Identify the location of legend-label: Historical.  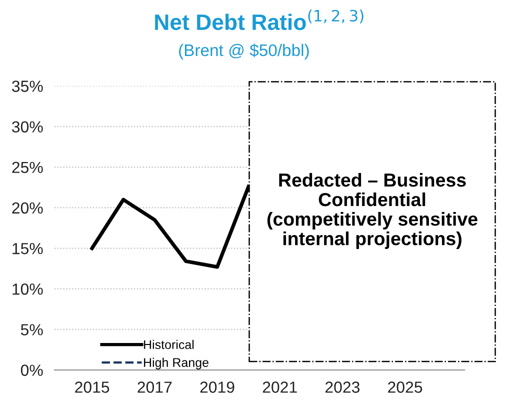
(169, 345).